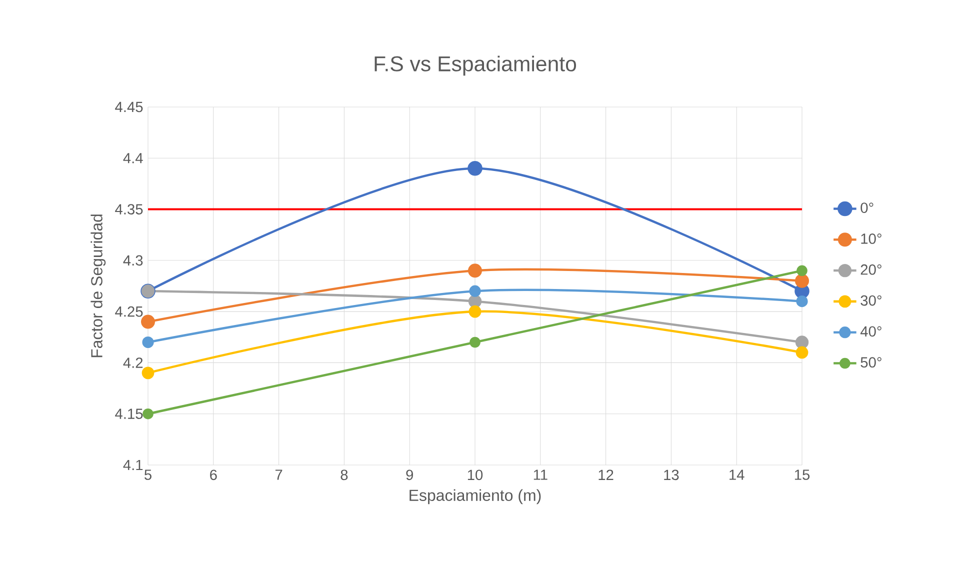 Image resolution: width=968 pixels, height=581 pixels. Describe the element at coordinates (129, 413) in the screenshot. I see `y-tick-label: 4.15` at that location.